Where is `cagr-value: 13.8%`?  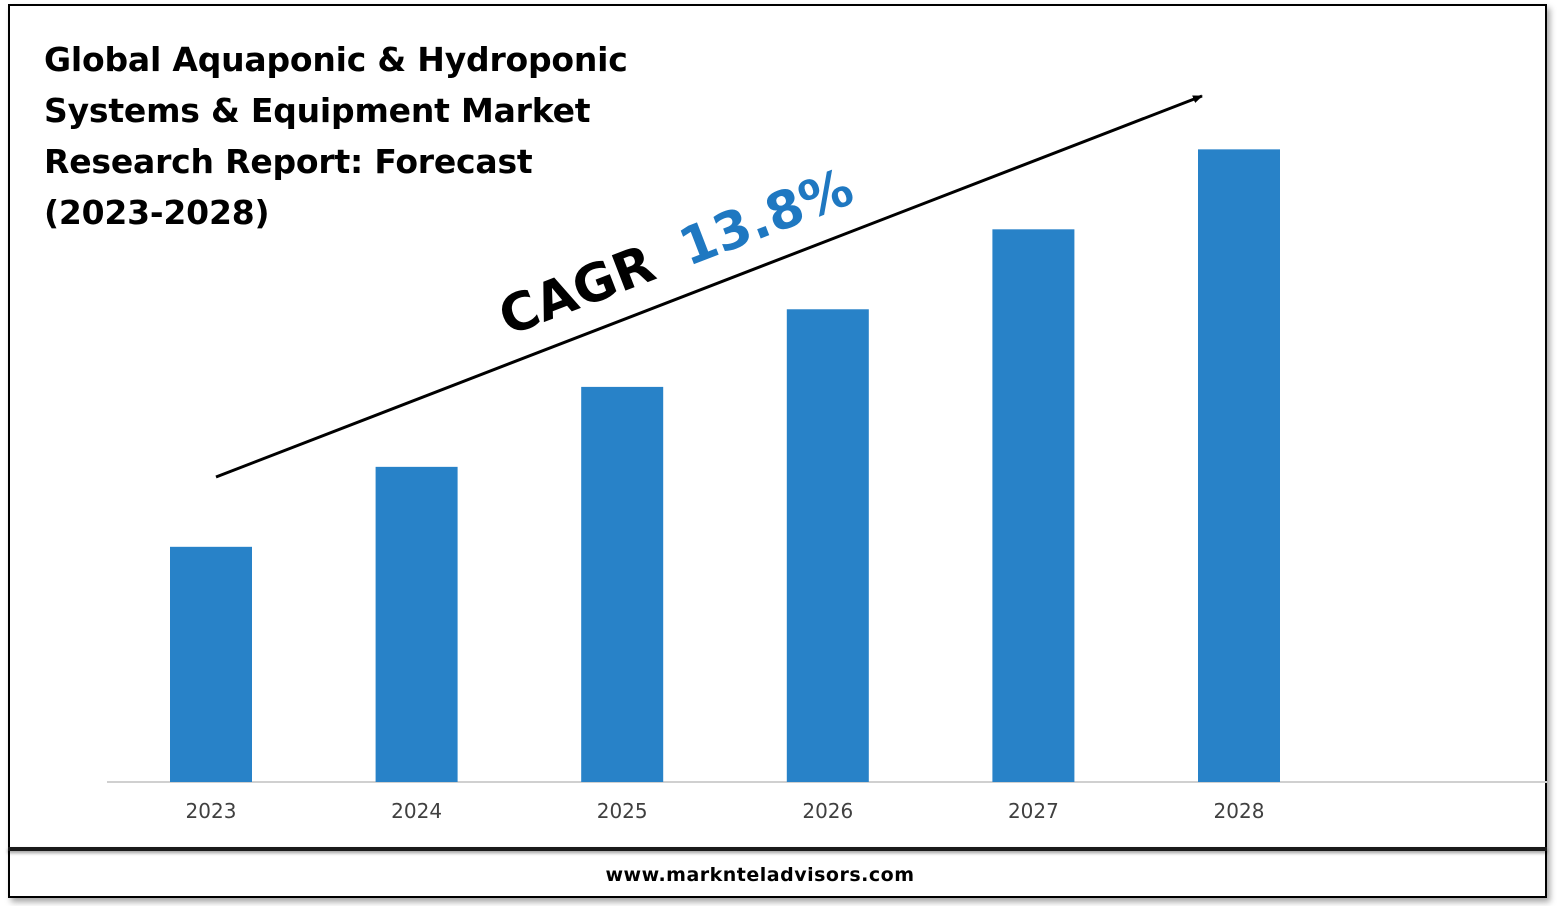
cagr-value: 13.8% is located at coordinates (766, 218).